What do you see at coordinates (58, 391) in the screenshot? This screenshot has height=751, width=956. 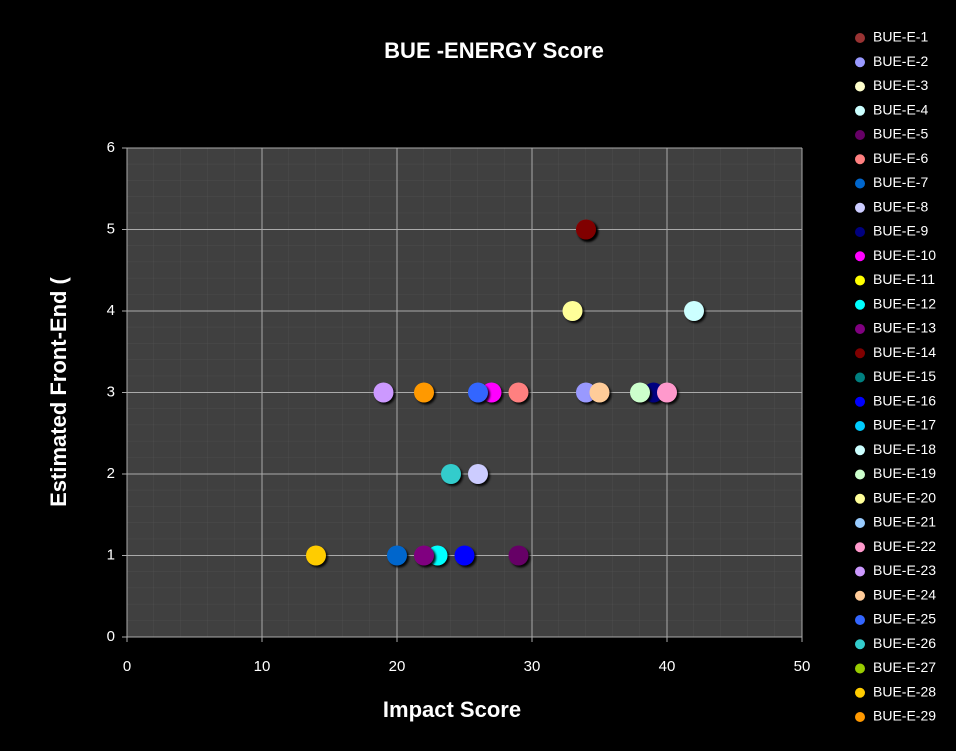 I see `y-axis-label: Estimated Front-End (` at bounding box center [58, 391].